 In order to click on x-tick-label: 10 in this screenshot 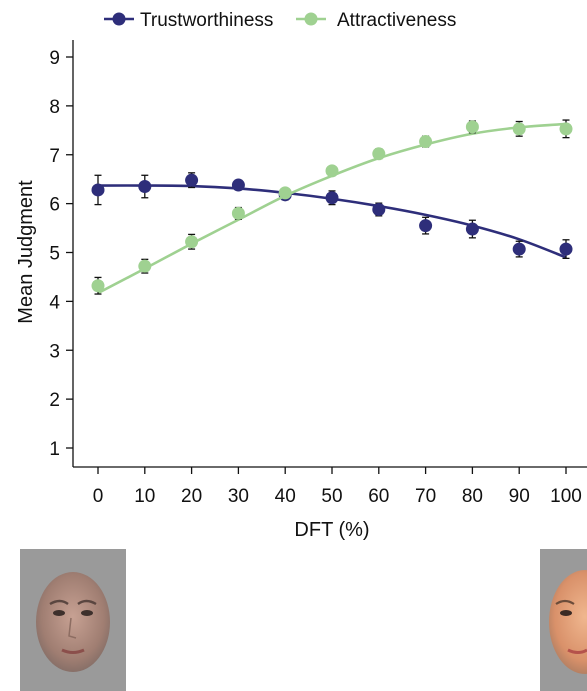, I will do `click(144, 496)`.